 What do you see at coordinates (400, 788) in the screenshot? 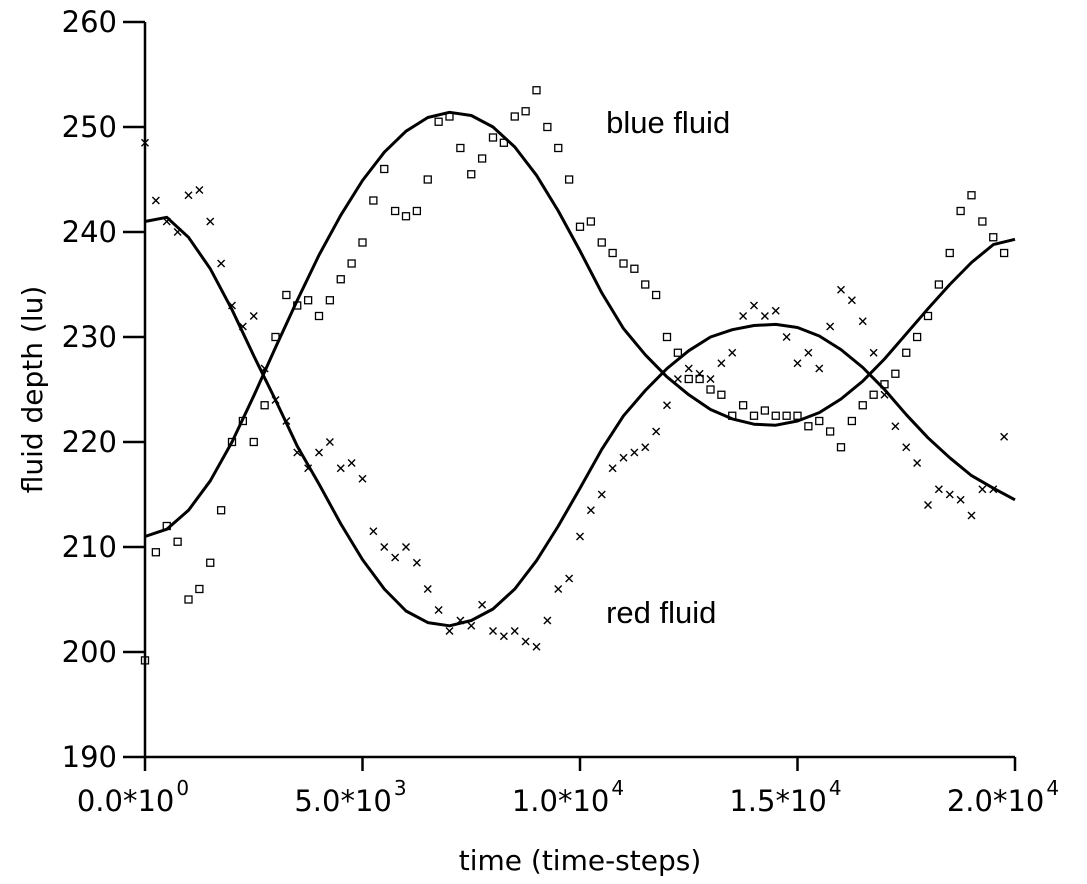
I see `x-tick-exponent: 3` at bounding box center [400, 788].